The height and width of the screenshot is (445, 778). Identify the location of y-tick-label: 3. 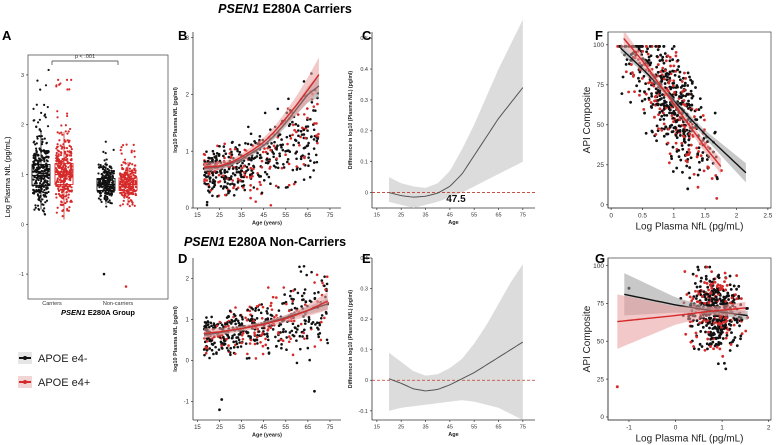
(188, 39).